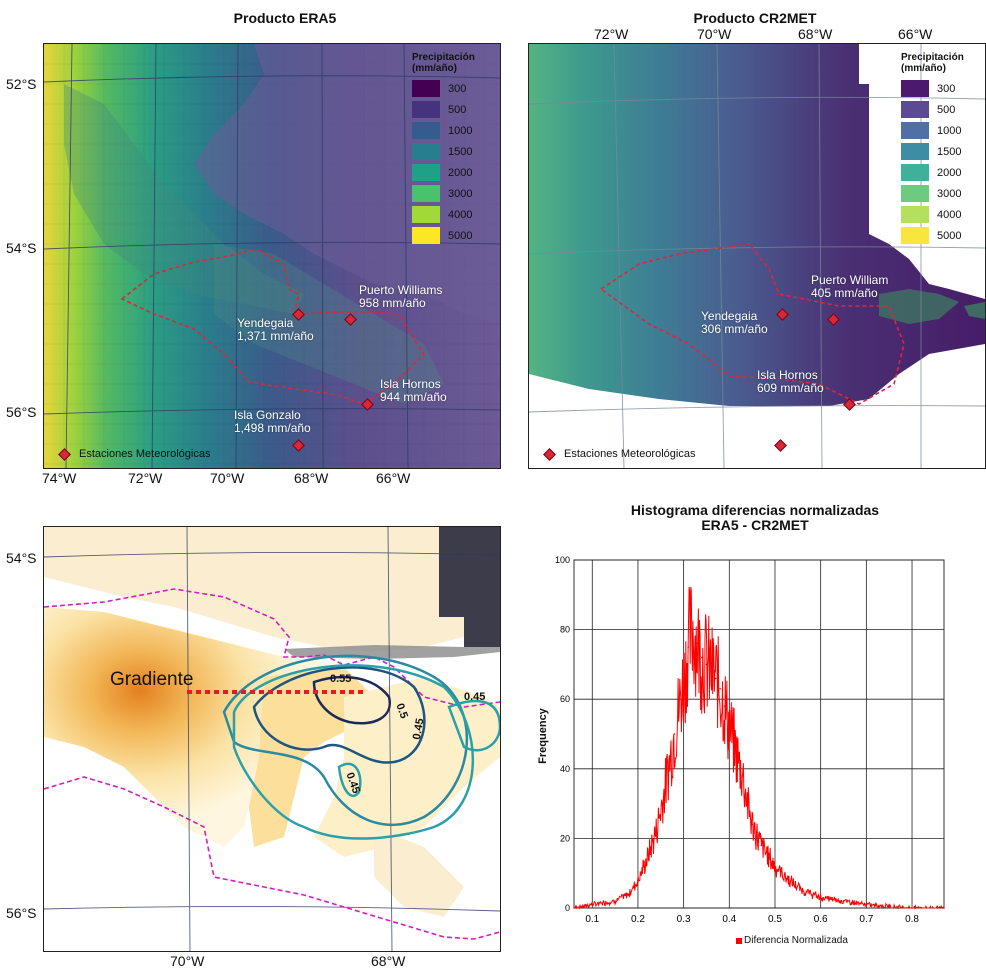 Image resolution: width=986 pixels, height=969 pixels. What do you see at coordinates (393, 478) in the screenshot?
I see `lon-label: 66°W` at bounding box center [393, 478].